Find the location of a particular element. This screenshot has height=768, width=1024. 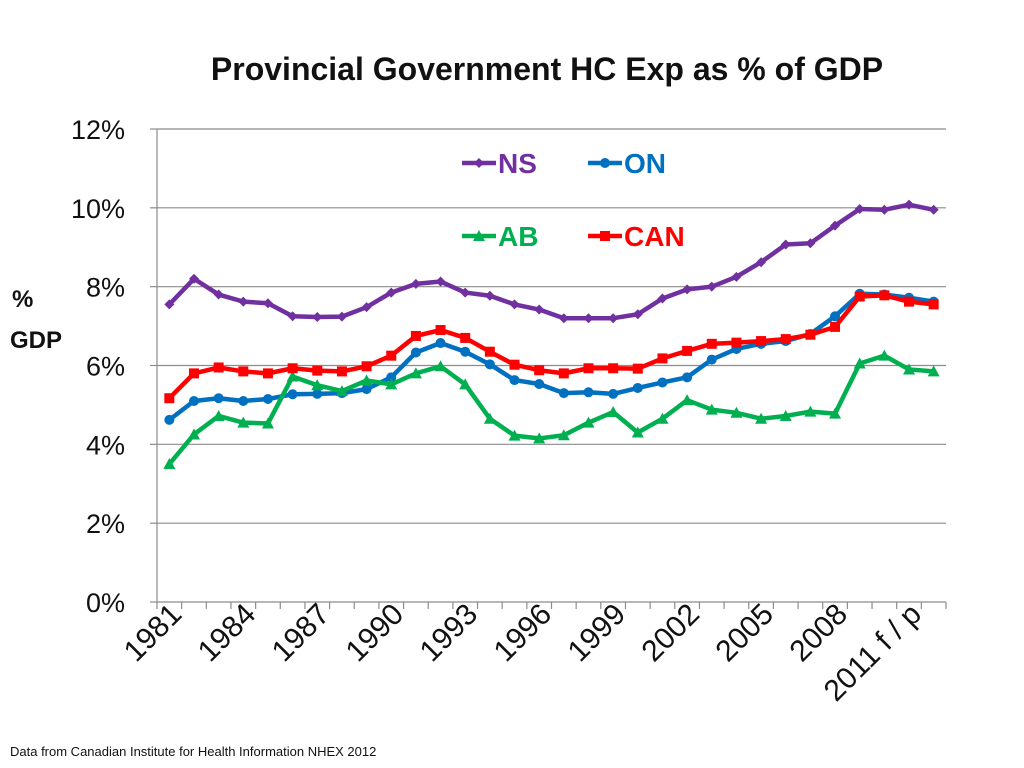

series-can is located at coordinates (551, 347).